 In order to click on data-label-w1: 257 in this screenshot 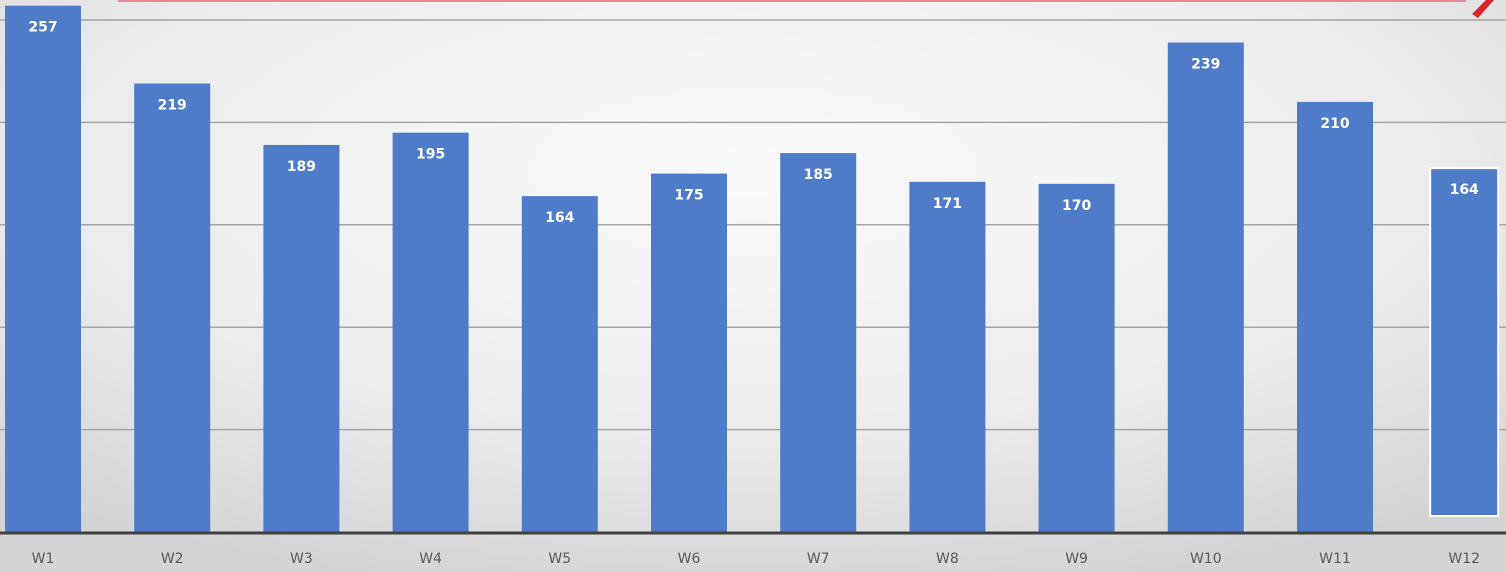, I will do `click(42, 28)`.